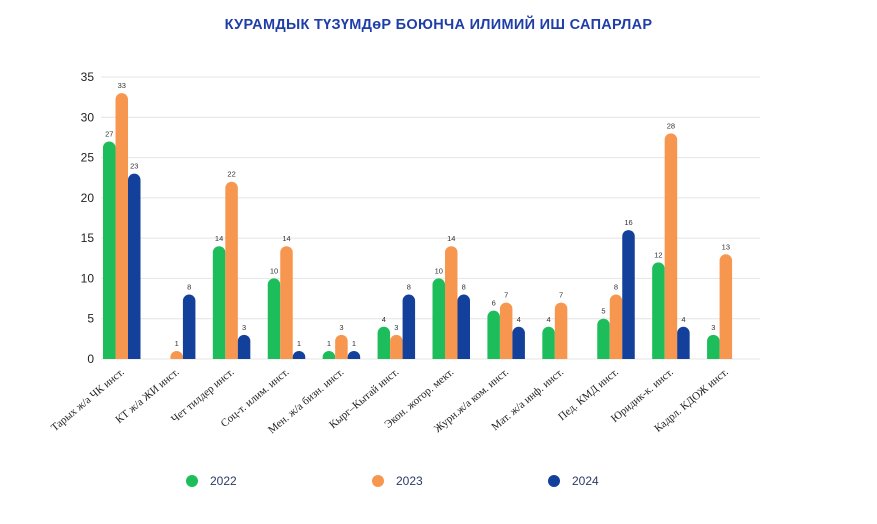 The width and height of the screenshot is (877, 524). What do you see at coordinates (109, 133) in the screenshot?
I see `data-label: 27` at bounding box center [109, 133].